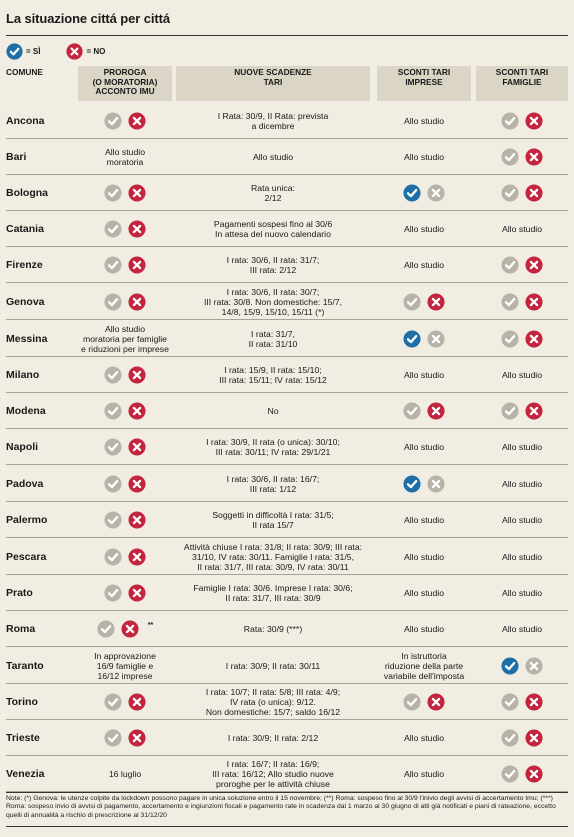 The height and width of the screenshot is (837, 574). I want to click on legend: = SÌ = NO, so click(55, 51).